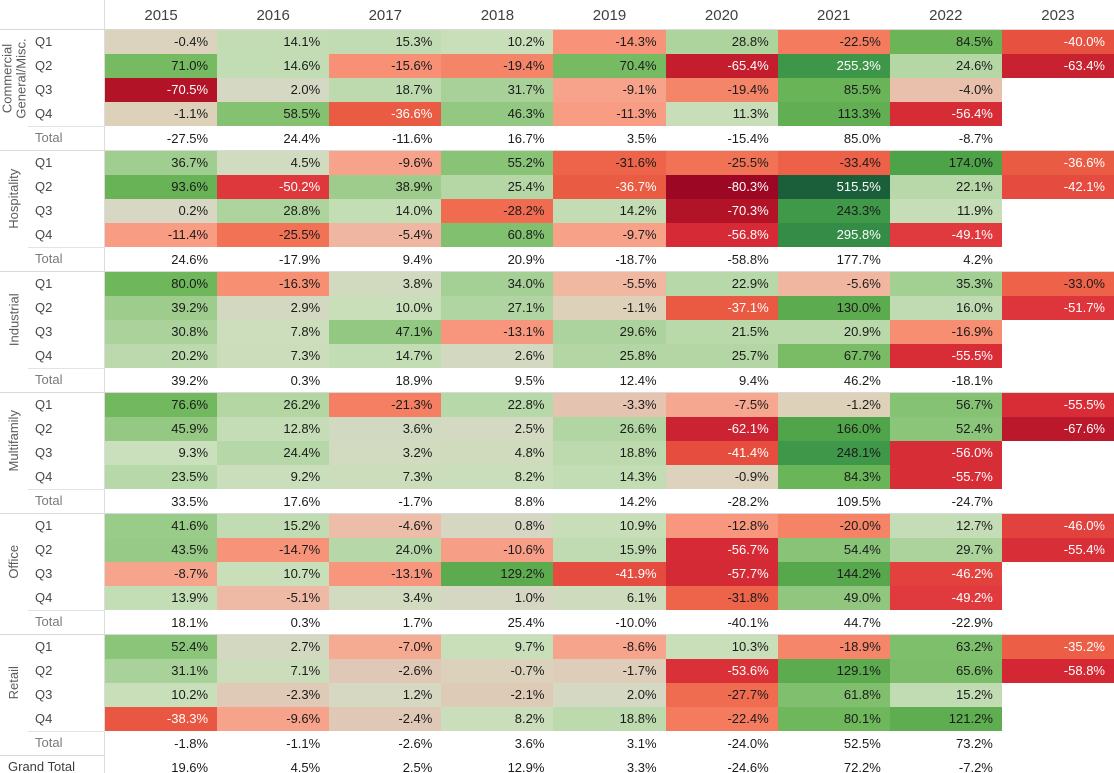 The width and height of the screenshot is (1114, 773). What do you see at coordinates (833, 405) in the screenshot?
I see `heatmap-cell: -1.2%` at bounding box center [833, 405].